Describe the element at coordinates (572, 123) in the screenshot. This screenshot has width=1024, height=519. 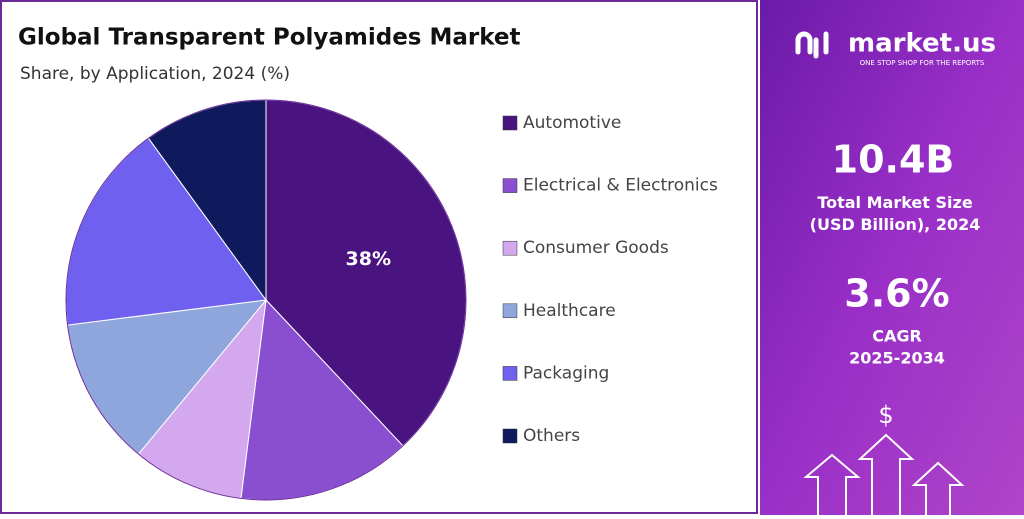
I see `legend-label: Automotive` at that location.